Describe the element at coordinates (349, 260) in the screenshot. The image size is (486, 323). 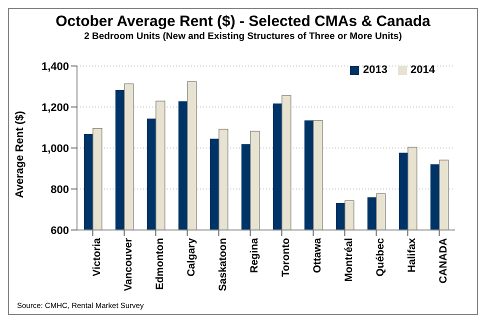
I see `x-tick-label: Montréal` at that location.